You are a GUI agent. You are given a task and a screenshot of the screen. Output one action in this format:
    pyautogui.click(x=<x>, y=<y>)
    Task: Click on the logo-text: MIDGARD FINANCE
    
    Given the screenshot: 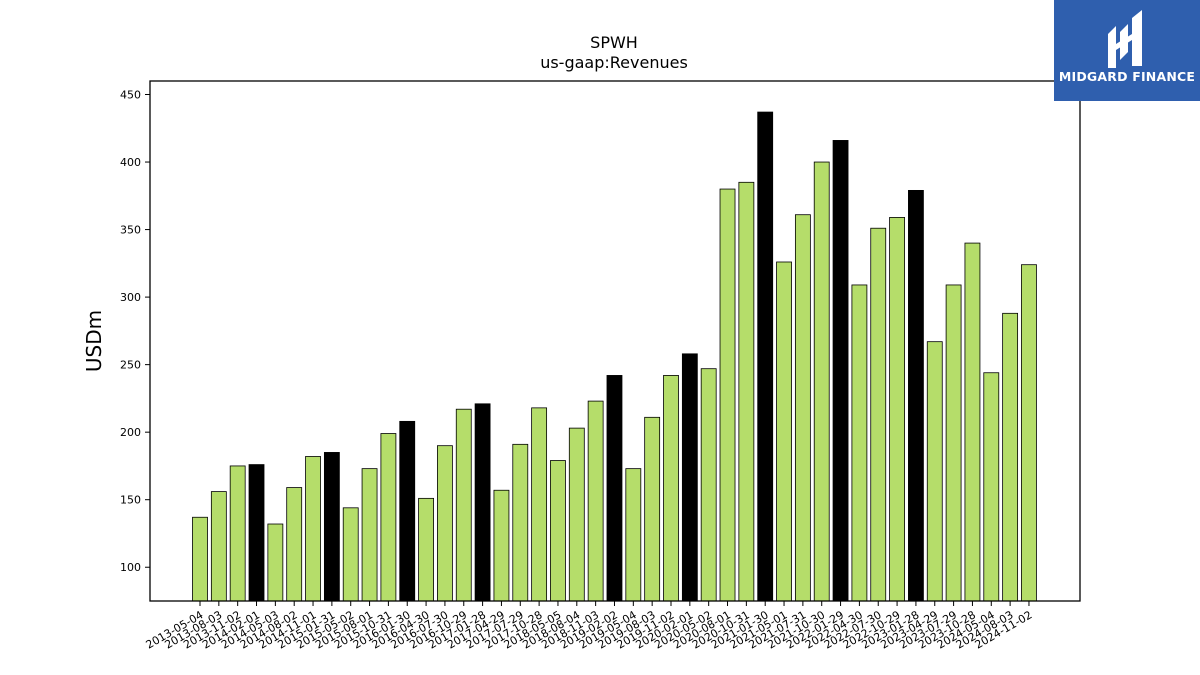 What is the action you would take?
    pyautogui.click(x=1127, y=76)
    